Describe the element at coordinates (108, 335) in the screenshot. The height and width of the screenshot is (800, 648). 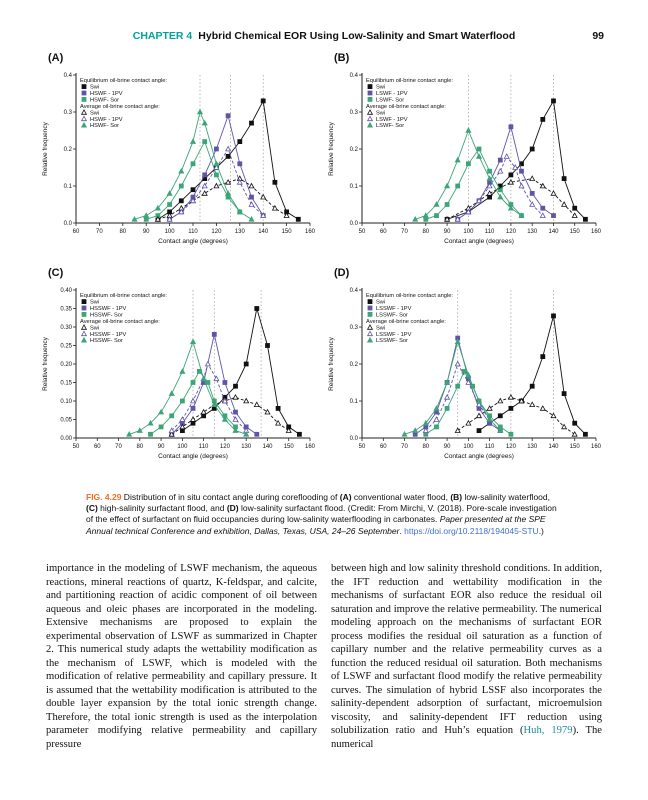
I see `svg-text: HSSWF - 1PV` at that location.